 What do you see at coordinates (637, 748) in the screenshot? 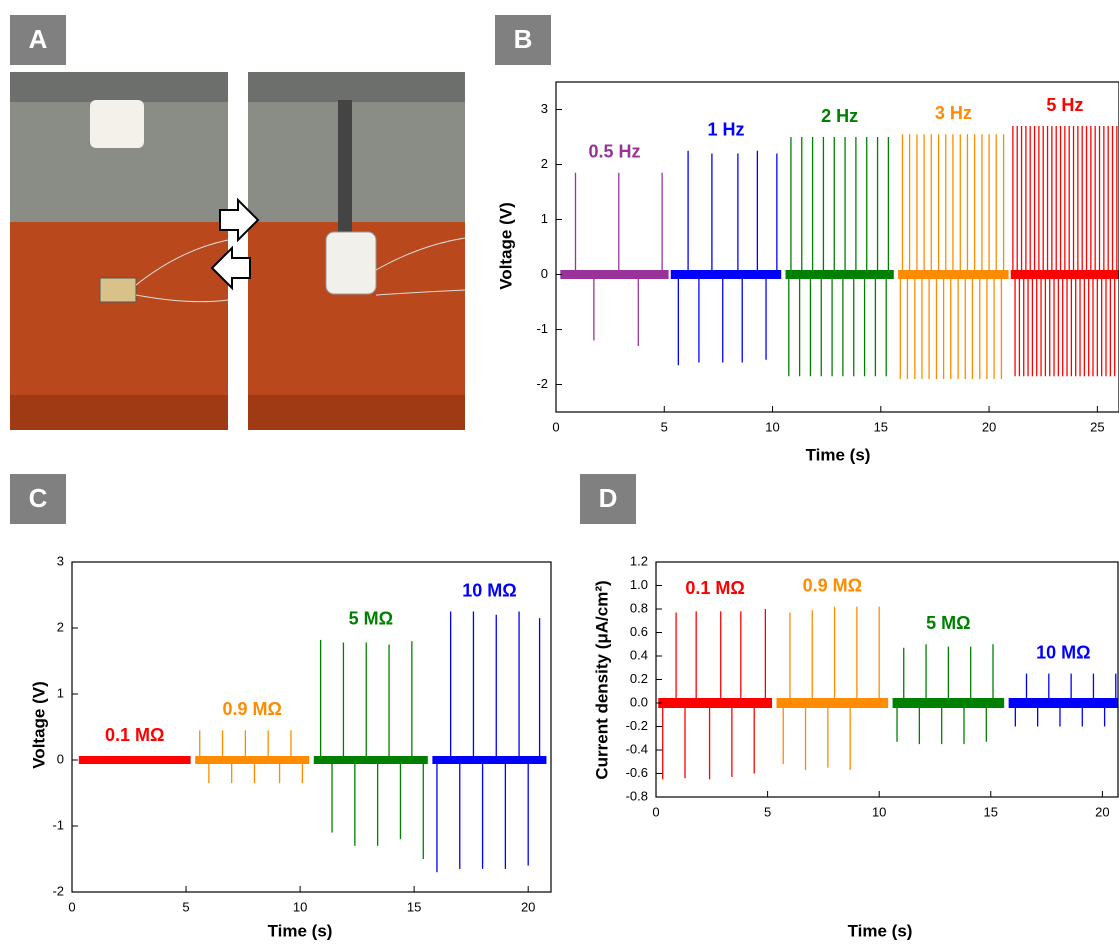
I see `y-tick-label: -0.4` at bounding box center [637, 748].